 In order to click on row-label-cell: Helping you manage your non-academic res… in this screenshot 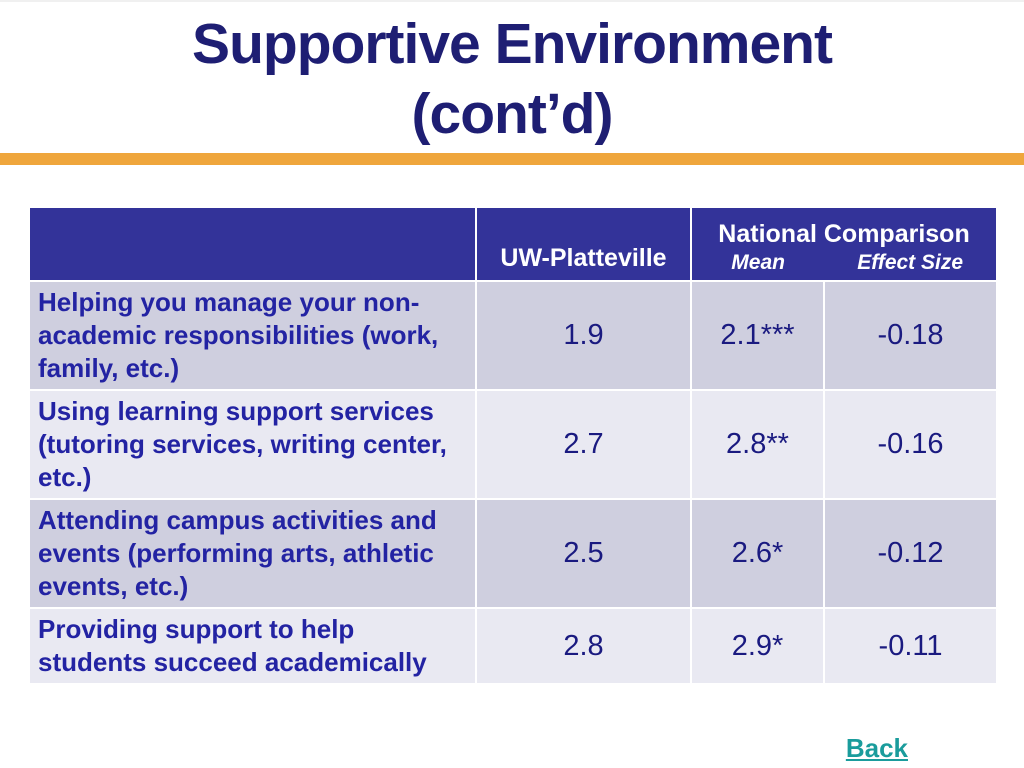, I will do `click(252, 335)`.